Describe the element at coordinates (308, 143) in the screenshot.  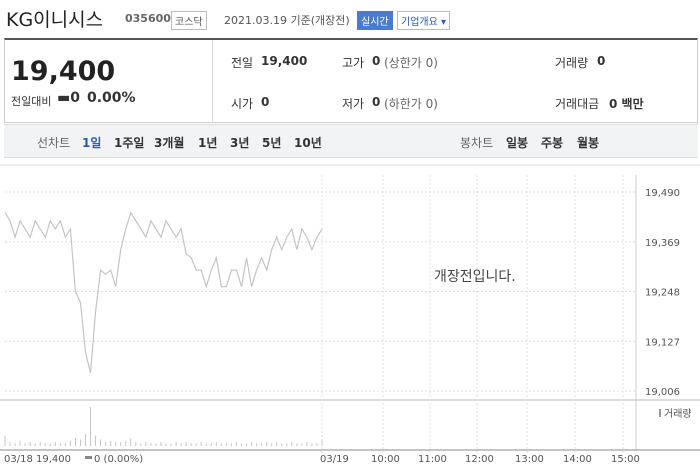
I see `tab: 10년` at that location.